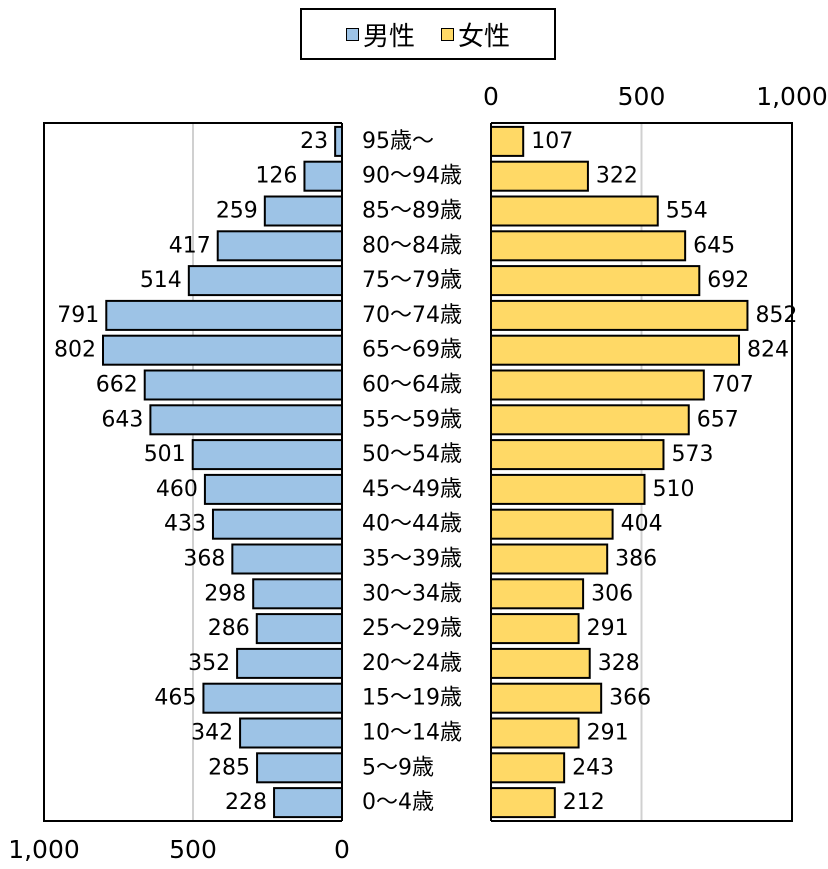  I want to click on category-label: 90～94歳, so click(412, 176).